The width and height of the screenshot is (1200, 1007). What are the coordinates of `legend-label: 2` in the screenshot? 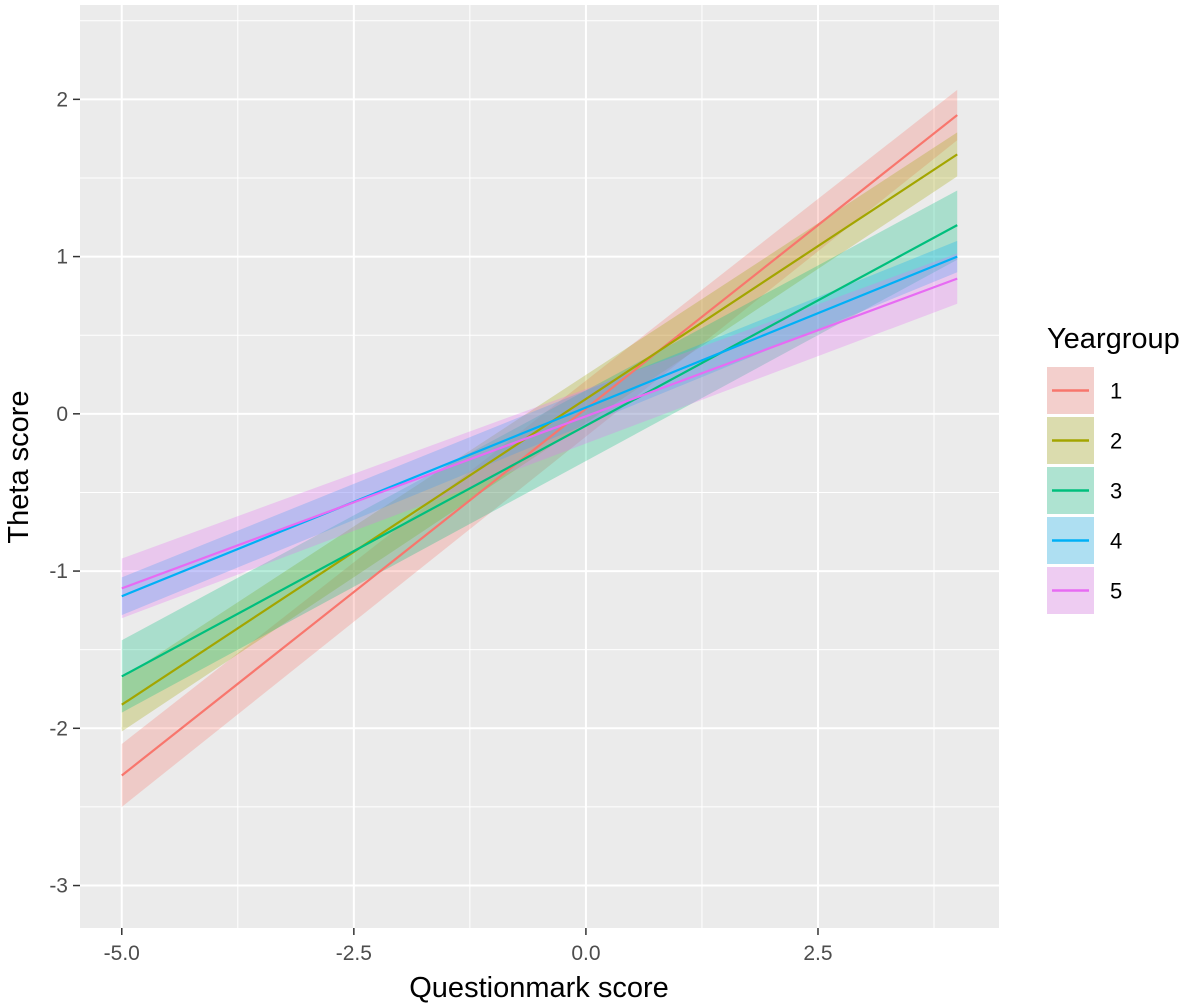 It's located at (1116, 441).